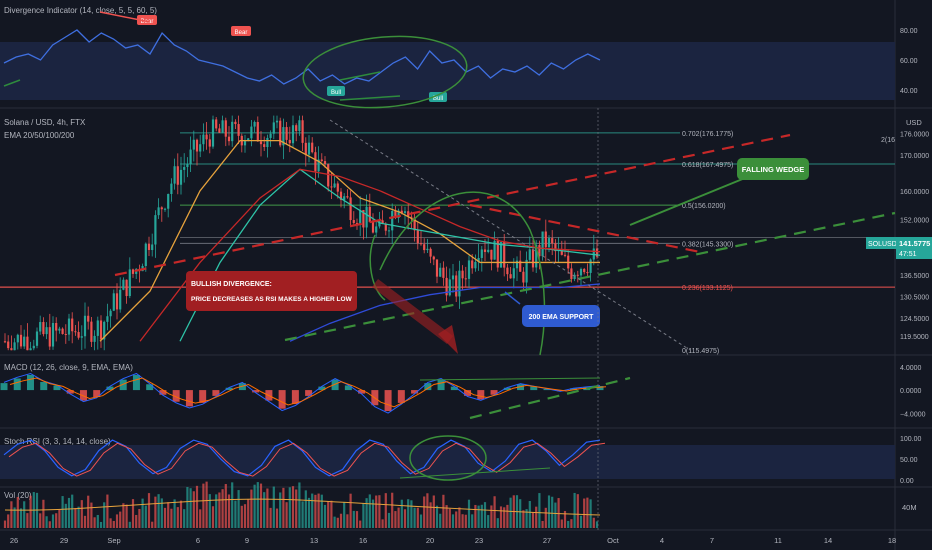 This screenshot has height=550, width=932. What do you see at coordinates (57, 441) in the screenshot?
I see `stoch-title: Stoch RSI (3, 3, 14, 14, close)` at bounding box center [57, 441].